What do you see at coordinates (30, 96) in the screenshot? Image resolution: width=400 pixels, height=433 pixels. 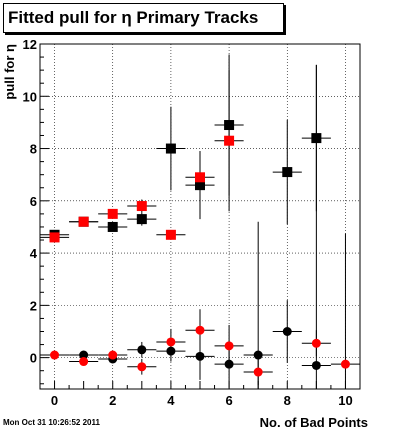 I see `y-tick-label: 10` at bounding box center [30, 96].